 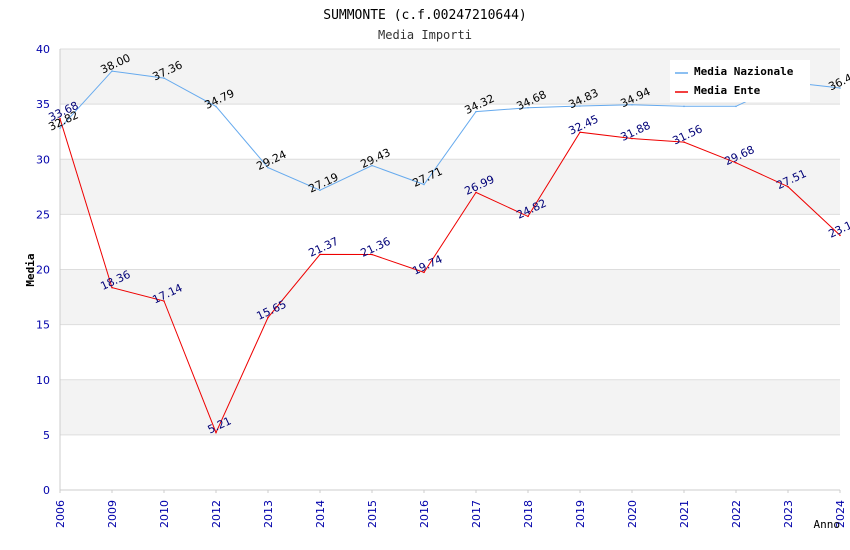 I want to click on y-tick-label: 10, so click(x=43, y=380).